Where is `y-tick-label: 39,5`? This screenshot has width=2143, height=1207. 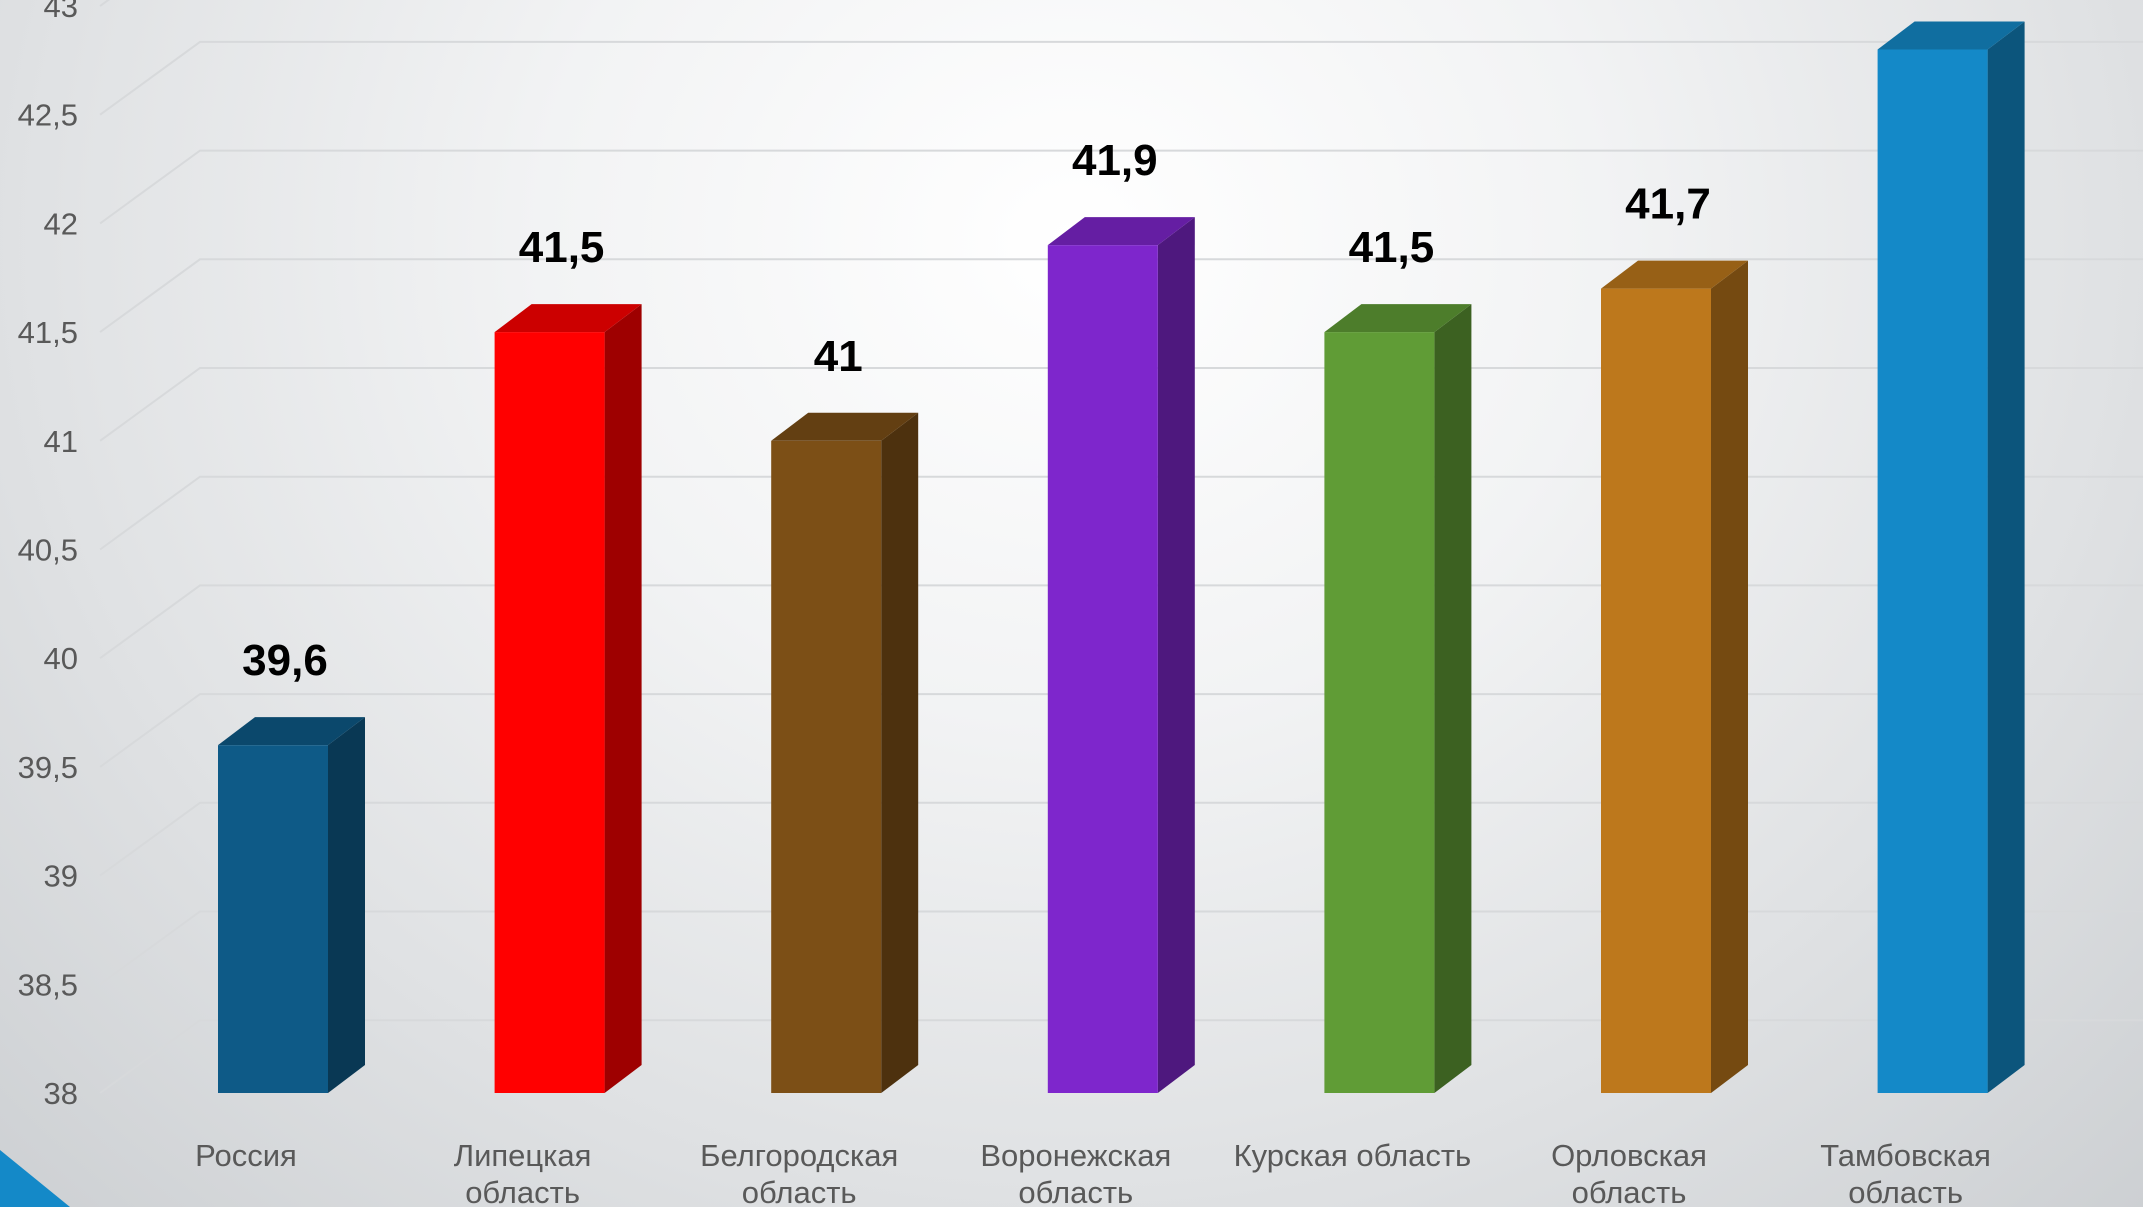
y-tick-label: 39,5 is located at coordinates (48, 767).